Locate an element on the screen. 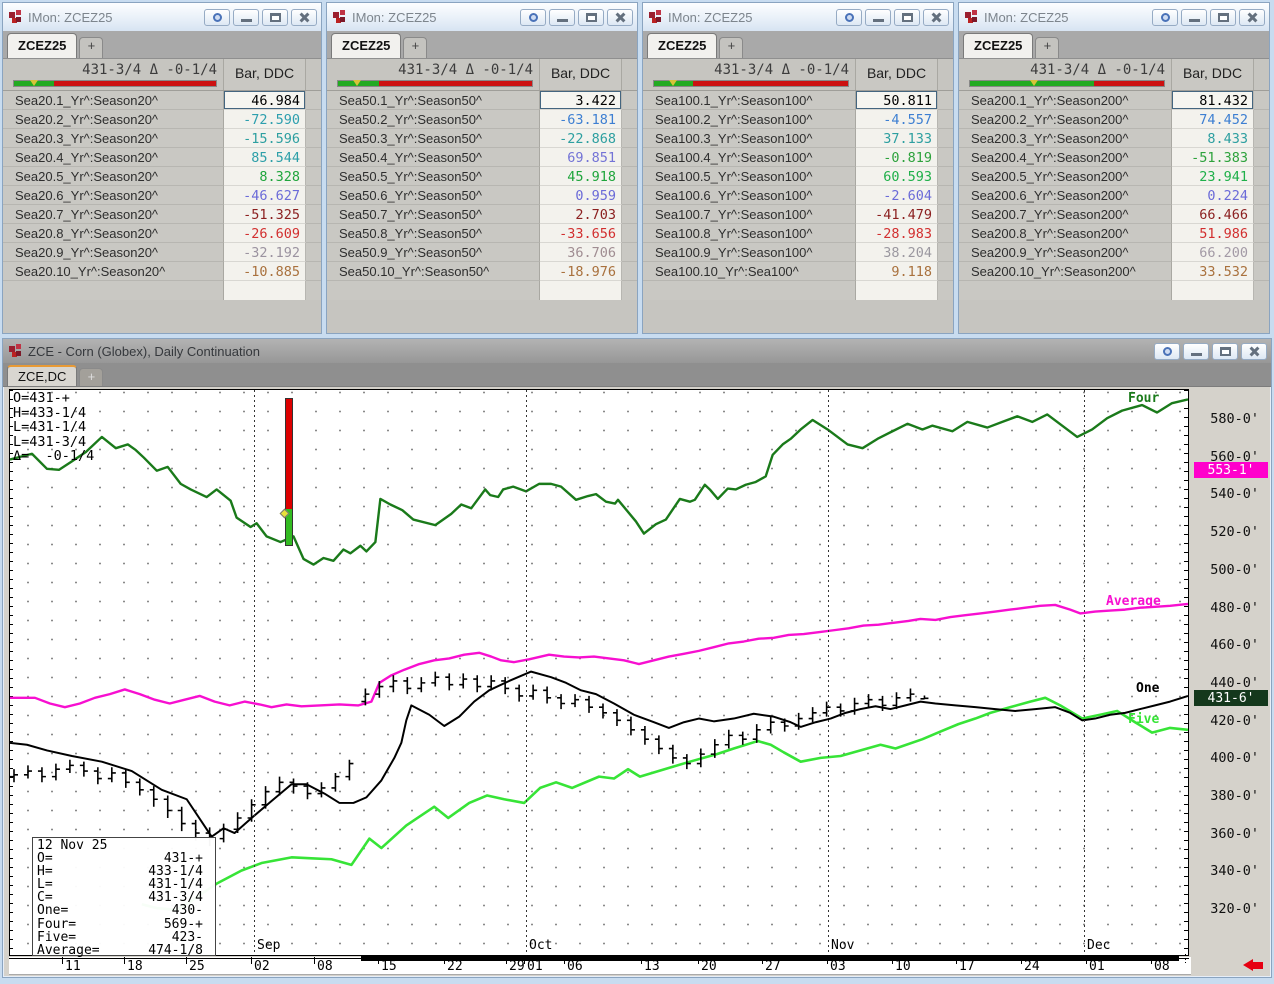 The image size is (1274, 984). row-label: Sea20.5_Yr^:Season20^ is located at coordinates (113, 176).